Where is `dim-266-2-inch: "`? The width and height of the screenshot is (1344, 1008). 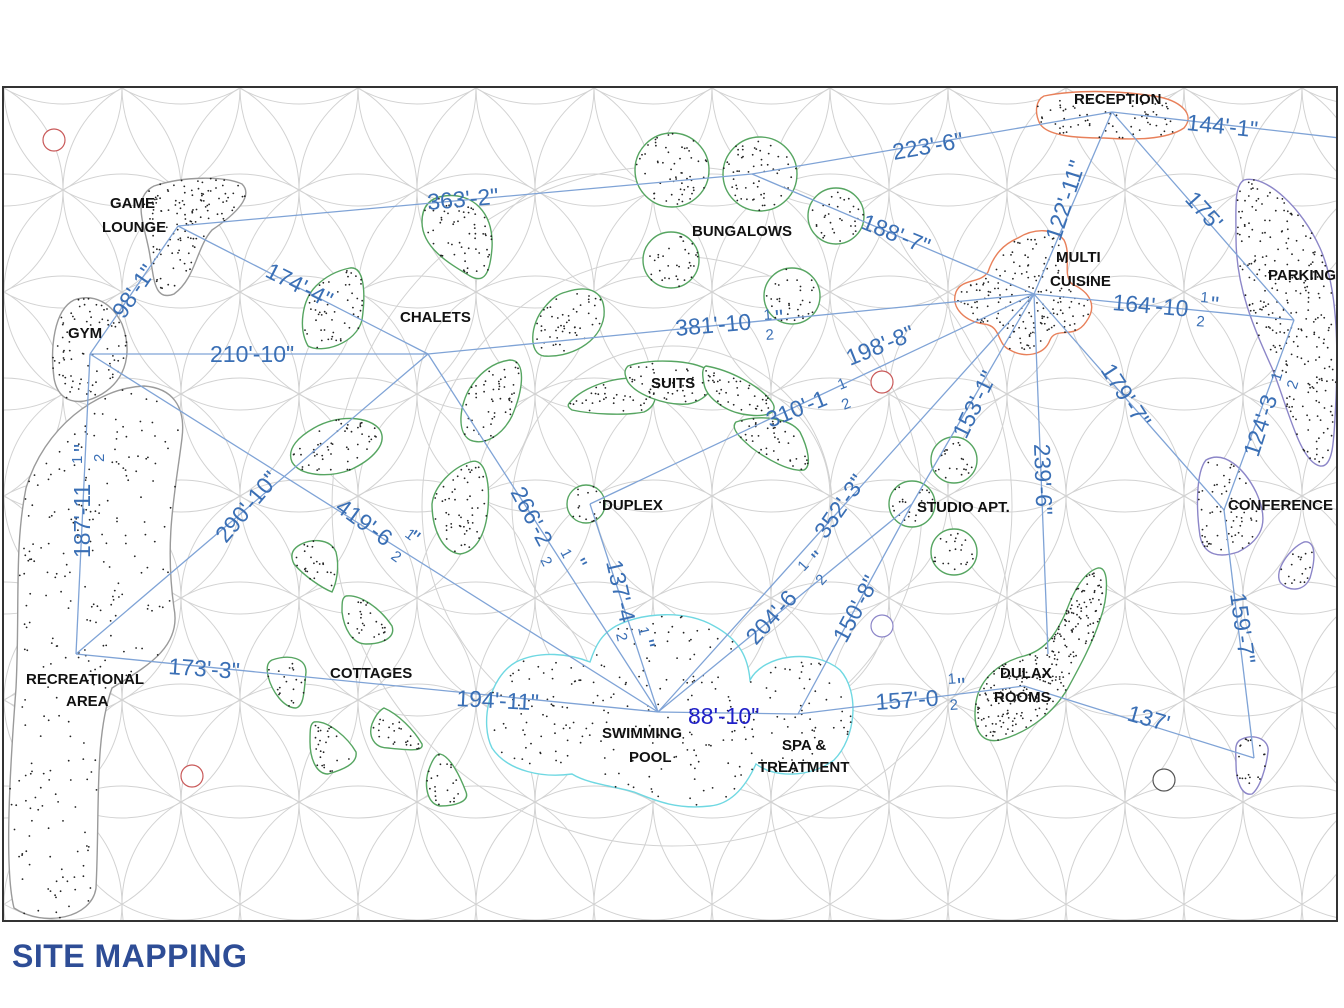 dim-266-2-inch: " is located at coordinates (579, 563).